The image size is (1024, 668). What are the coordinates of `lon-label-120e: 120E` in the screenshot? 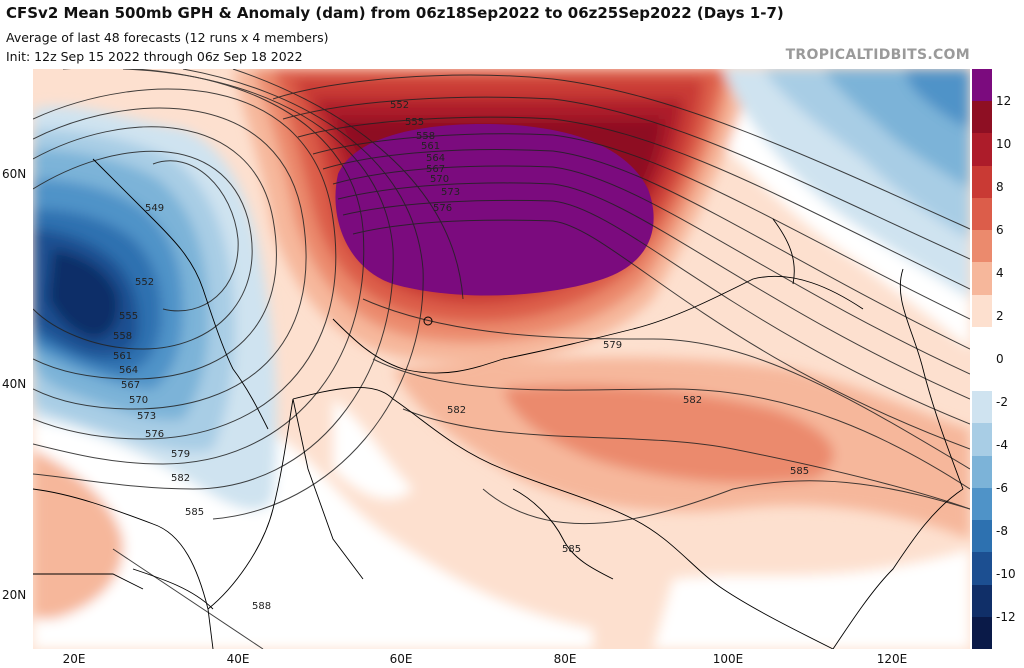 It's located at (892, 659).